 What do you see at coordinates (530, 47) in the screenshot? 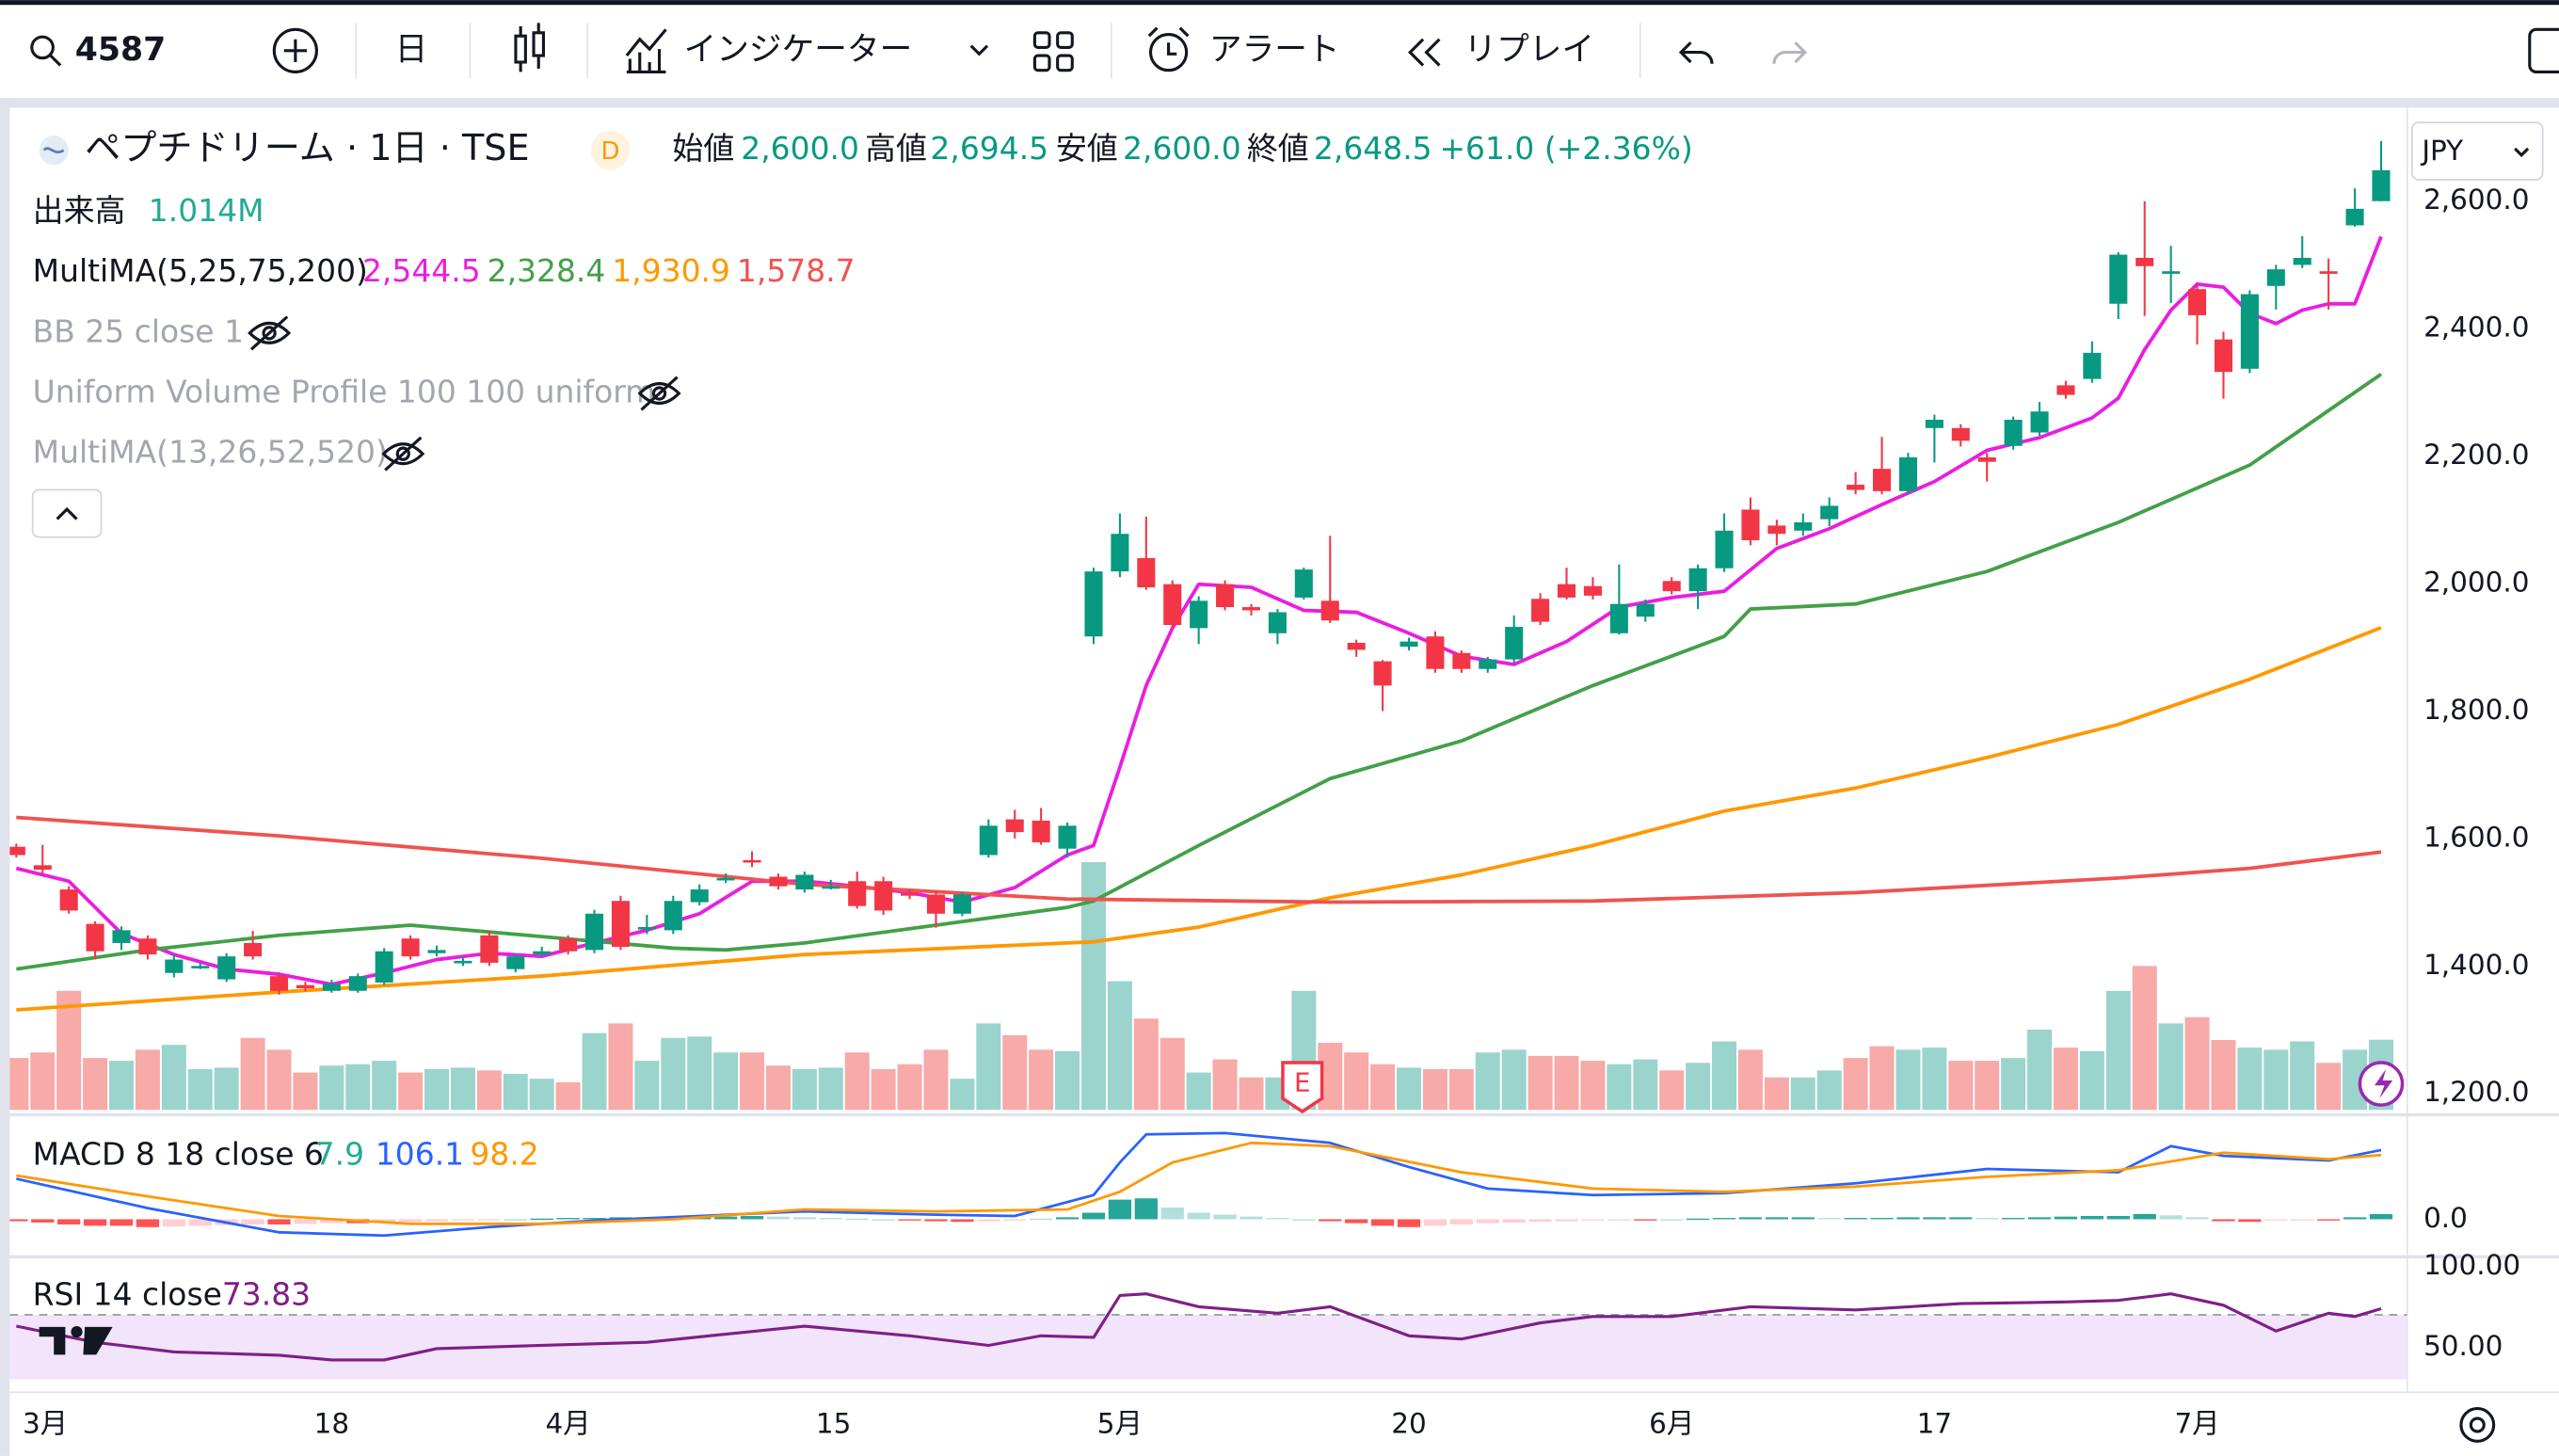
I see `chart-type-button` at bounding box center [530, 47].